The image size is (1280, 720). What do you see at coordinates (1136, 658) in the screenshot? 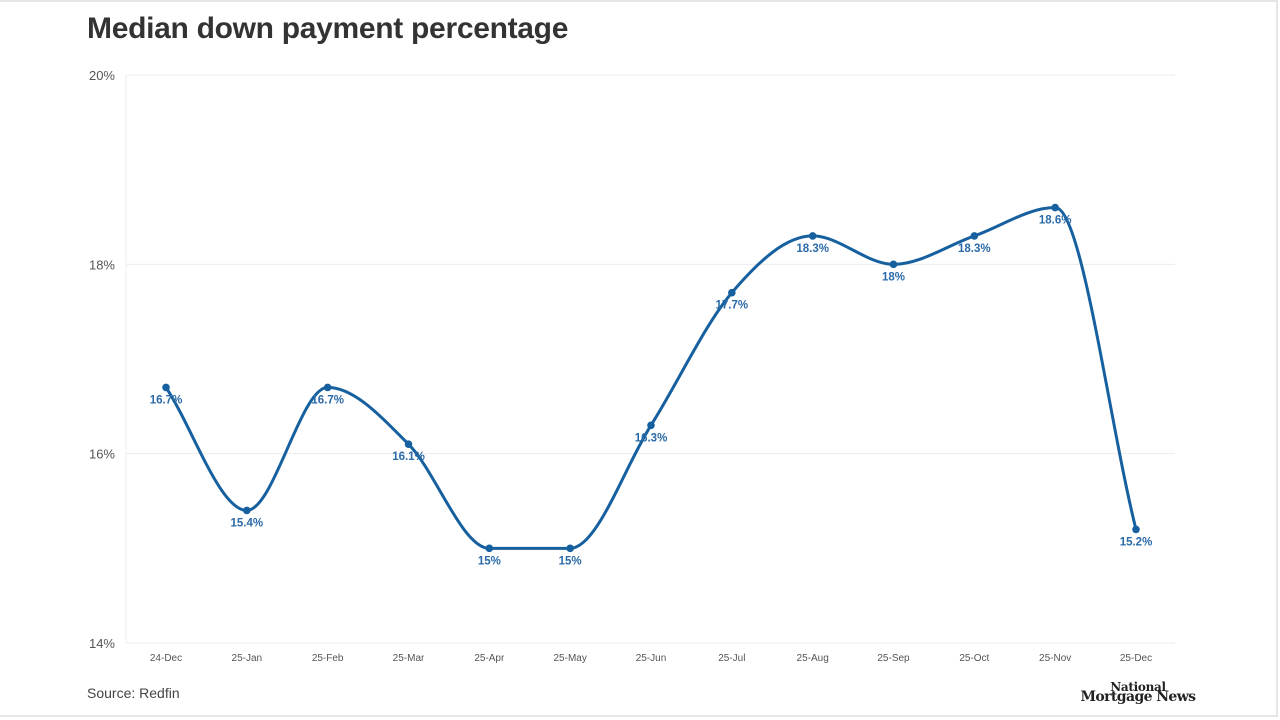
I see `x-tick-label: 25-Dec` at bounding box center [1136, 658].